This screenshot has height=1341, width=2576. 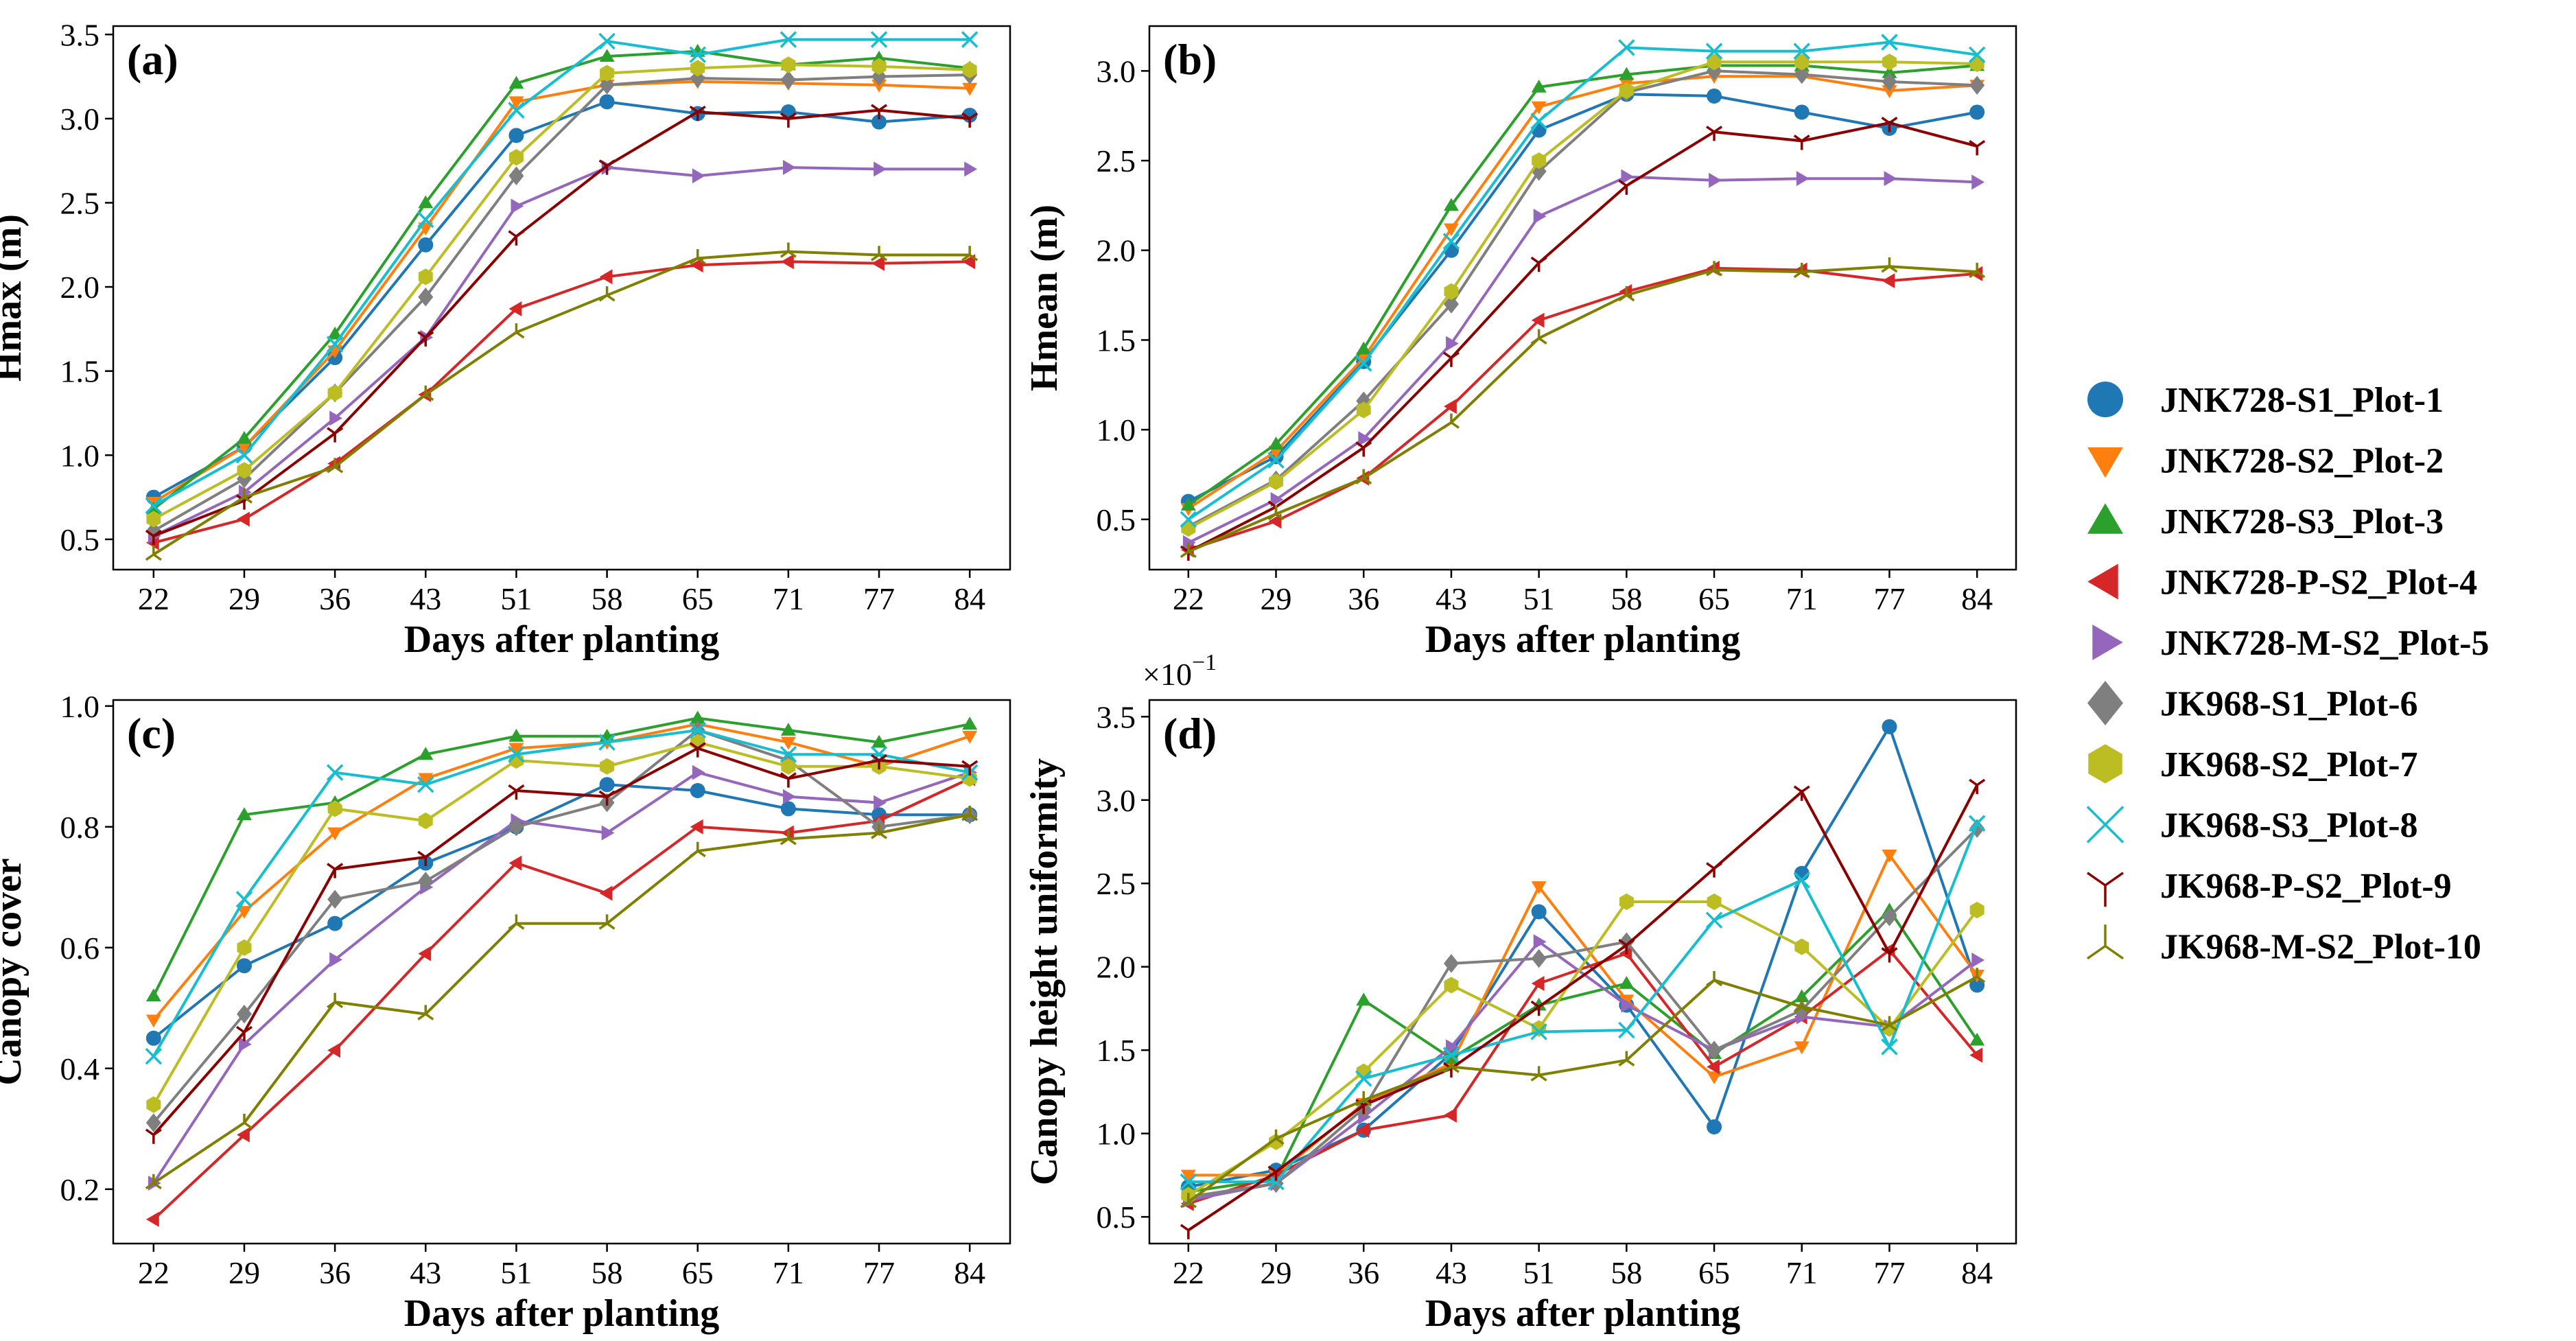 I want to click on x-tick-label: 58, so click(x=607, y=598).